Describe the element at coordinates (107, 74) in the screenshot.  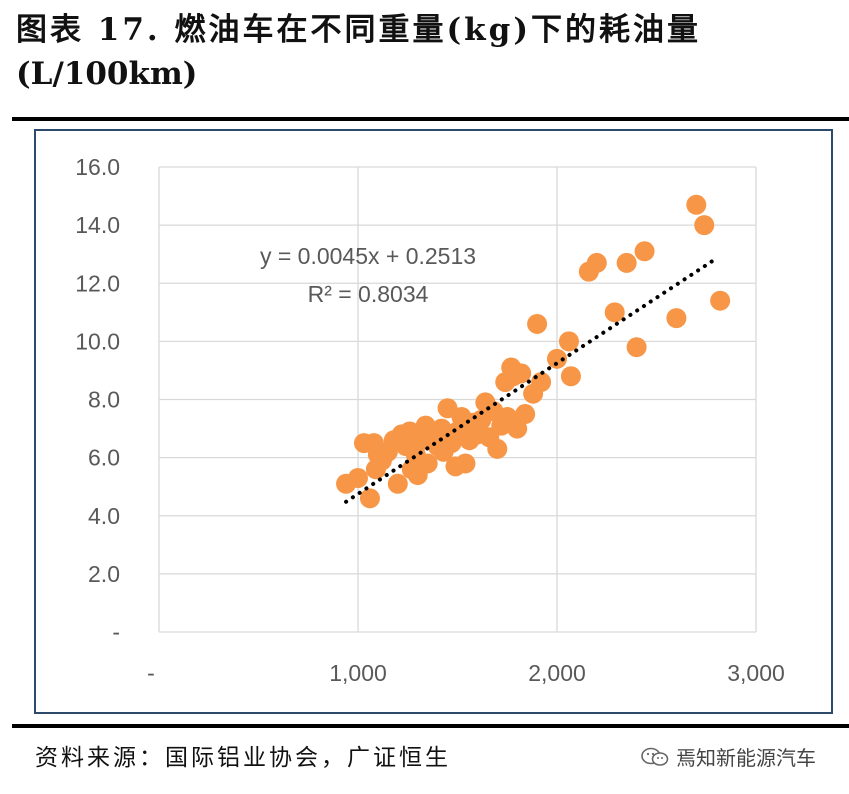
I see `figure-title-line2: (L/100km)` at that location.